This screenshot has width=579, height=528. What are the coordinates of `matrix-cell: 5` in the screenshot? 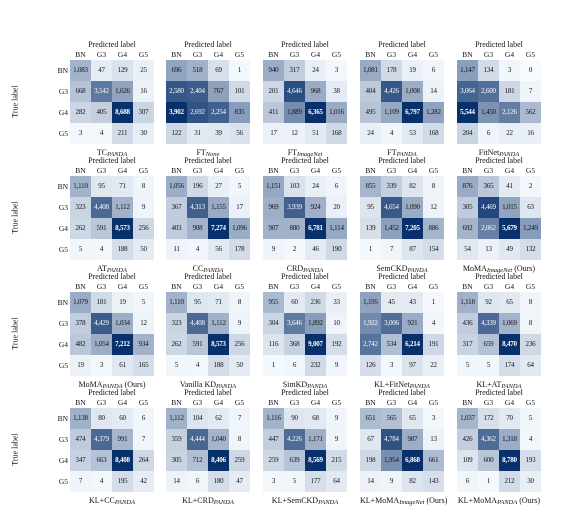 It's located at (143, 302).